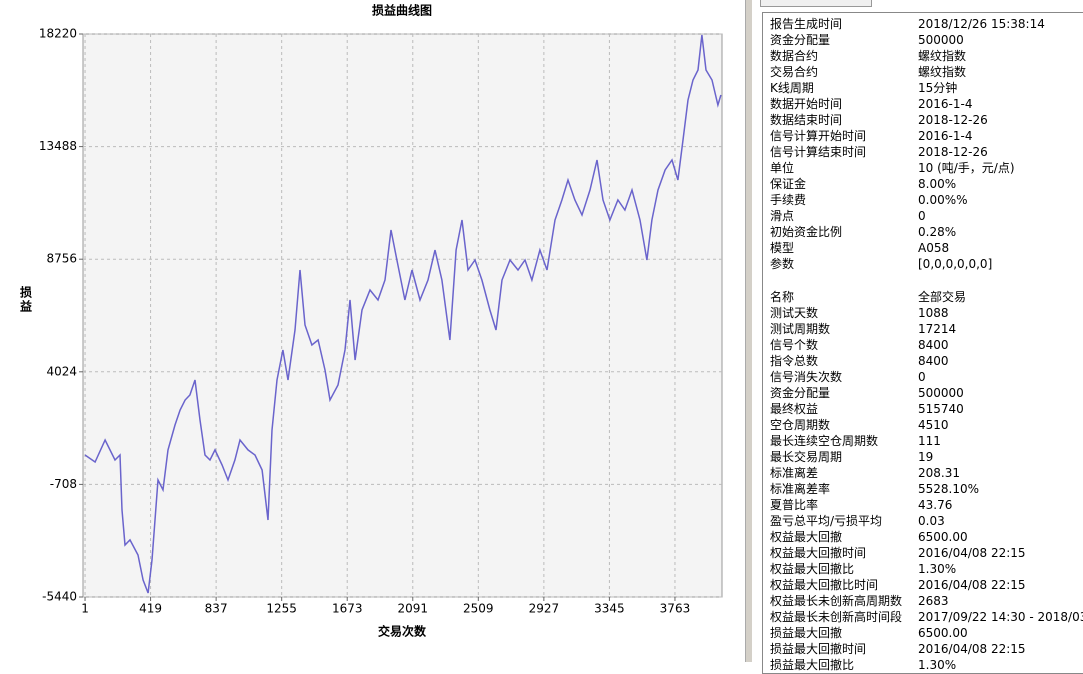 This screenshot has width=1083, height=674. What do you see at coordinates (800, 488) in the screenshot?
I see `field-name: 标准离差率` at bounding box center [800, 488].